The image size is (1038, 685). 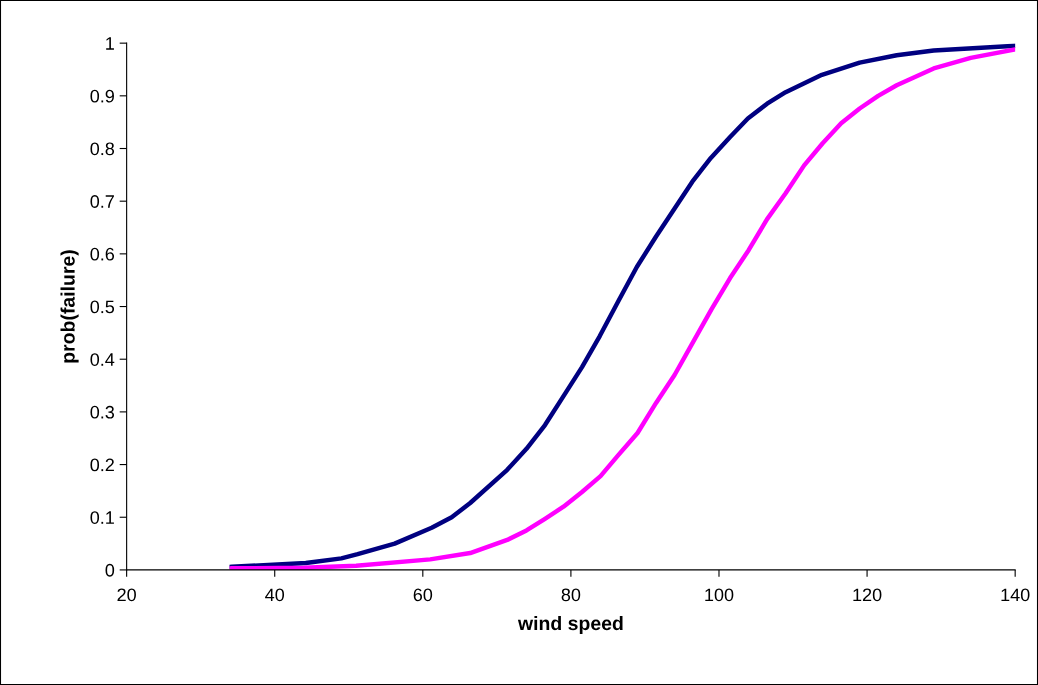 I want to click on y-tick-label: 0.4, so click(x=102, y=359).